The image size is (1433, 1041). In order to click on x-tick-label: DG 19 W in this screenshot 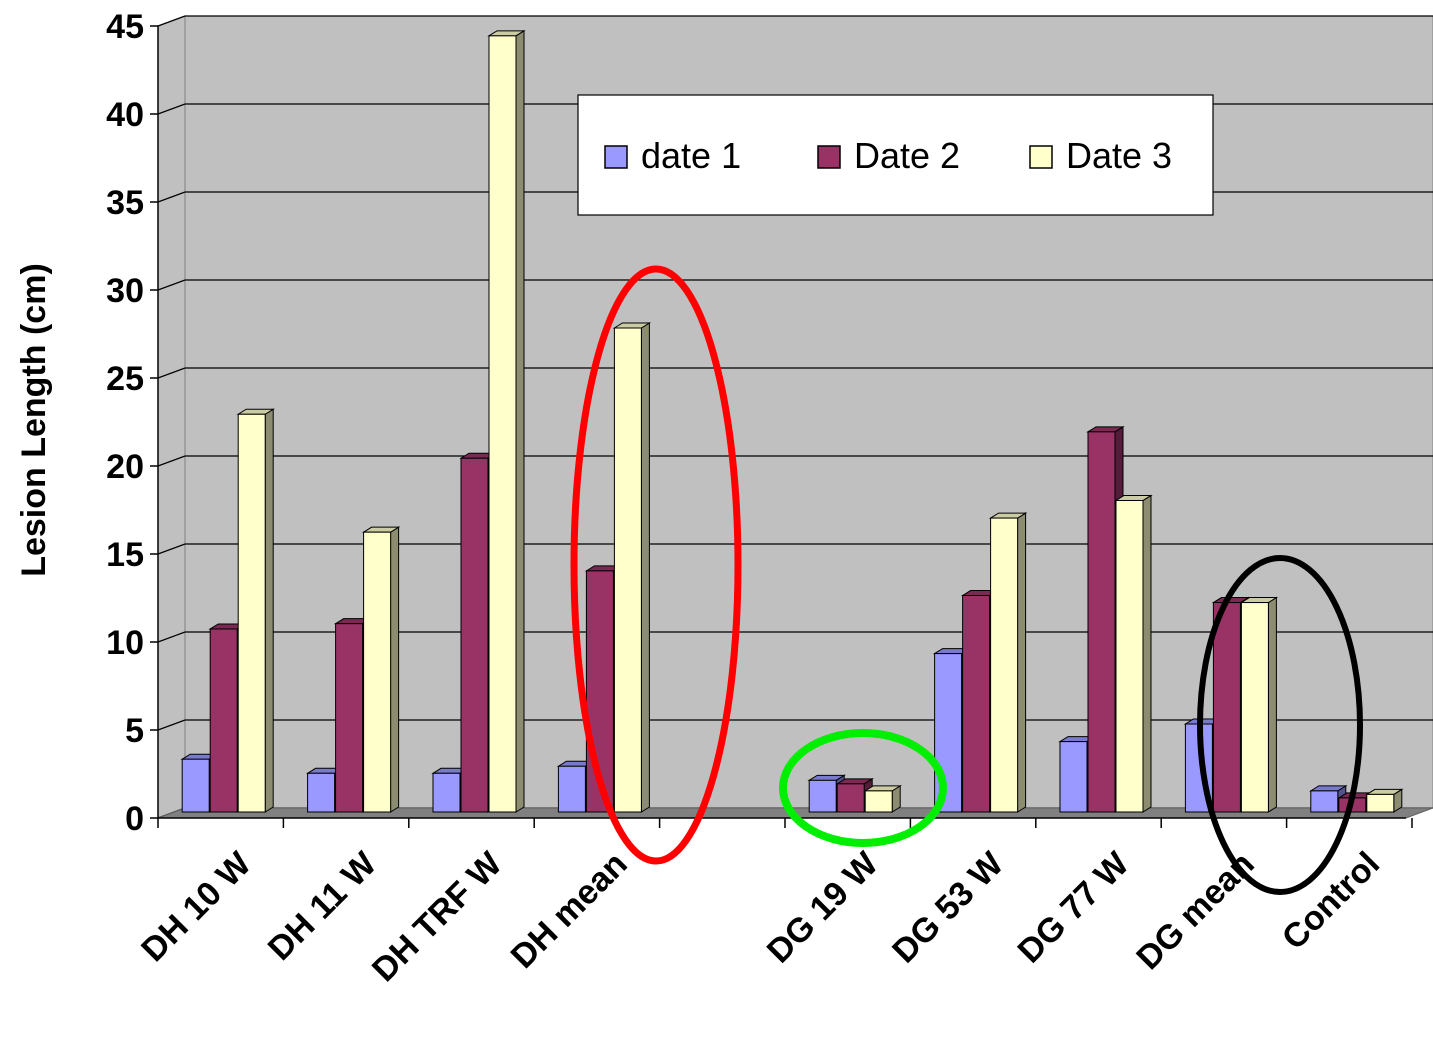, I will do `click(823, 907)`.